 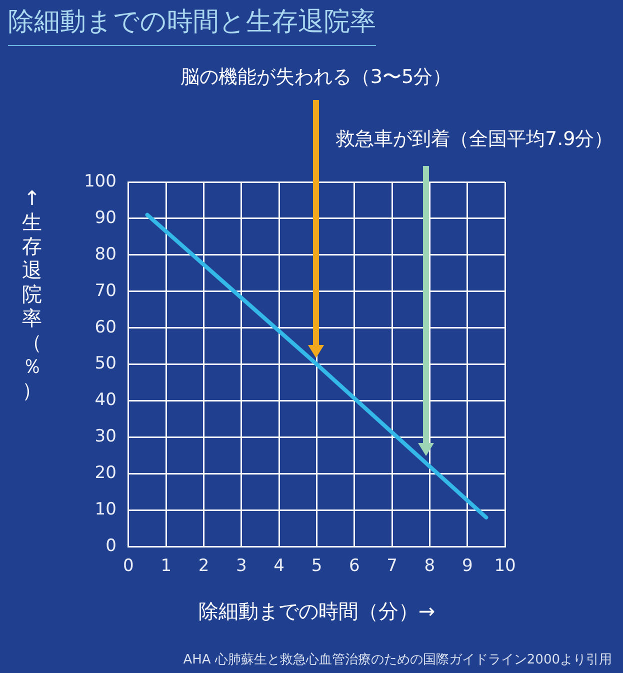 I want to click on text: ↑生存退院率（％）, so click(x=32, y=294).